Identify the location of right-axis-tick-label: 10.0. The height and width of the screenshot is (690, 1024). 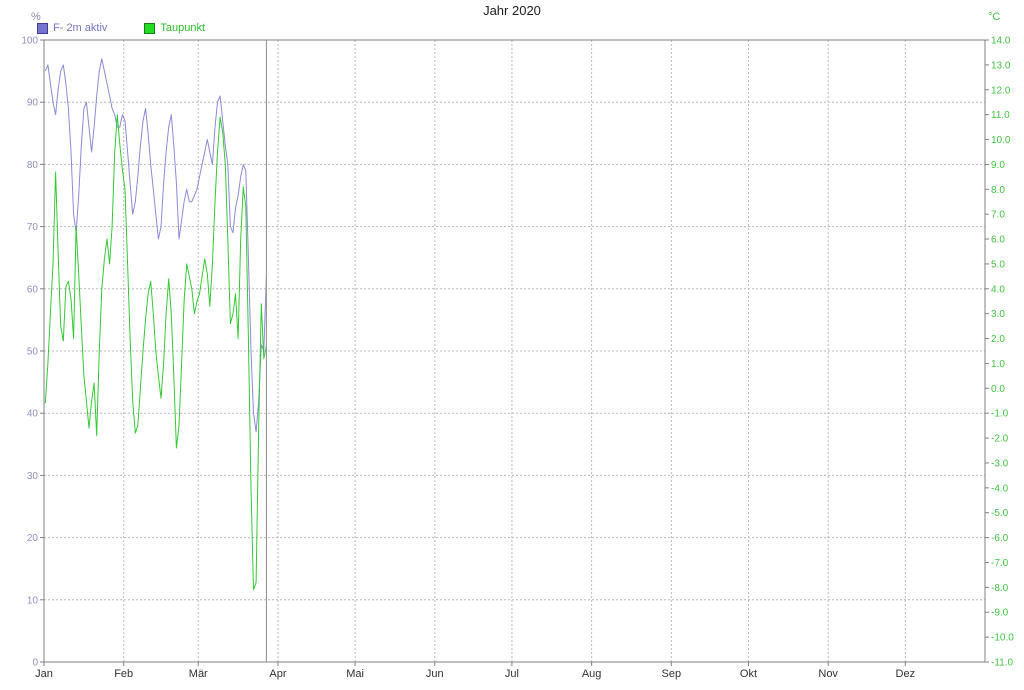
(1001, 140).